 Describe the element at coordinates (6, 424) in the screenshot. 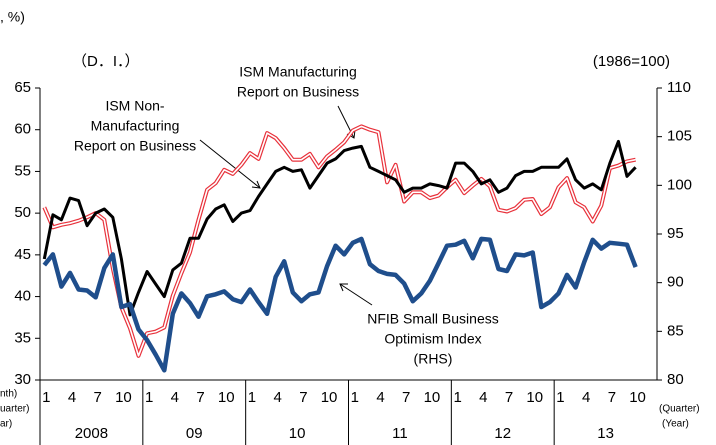

I see `x-axis-label: ar)` at that location.